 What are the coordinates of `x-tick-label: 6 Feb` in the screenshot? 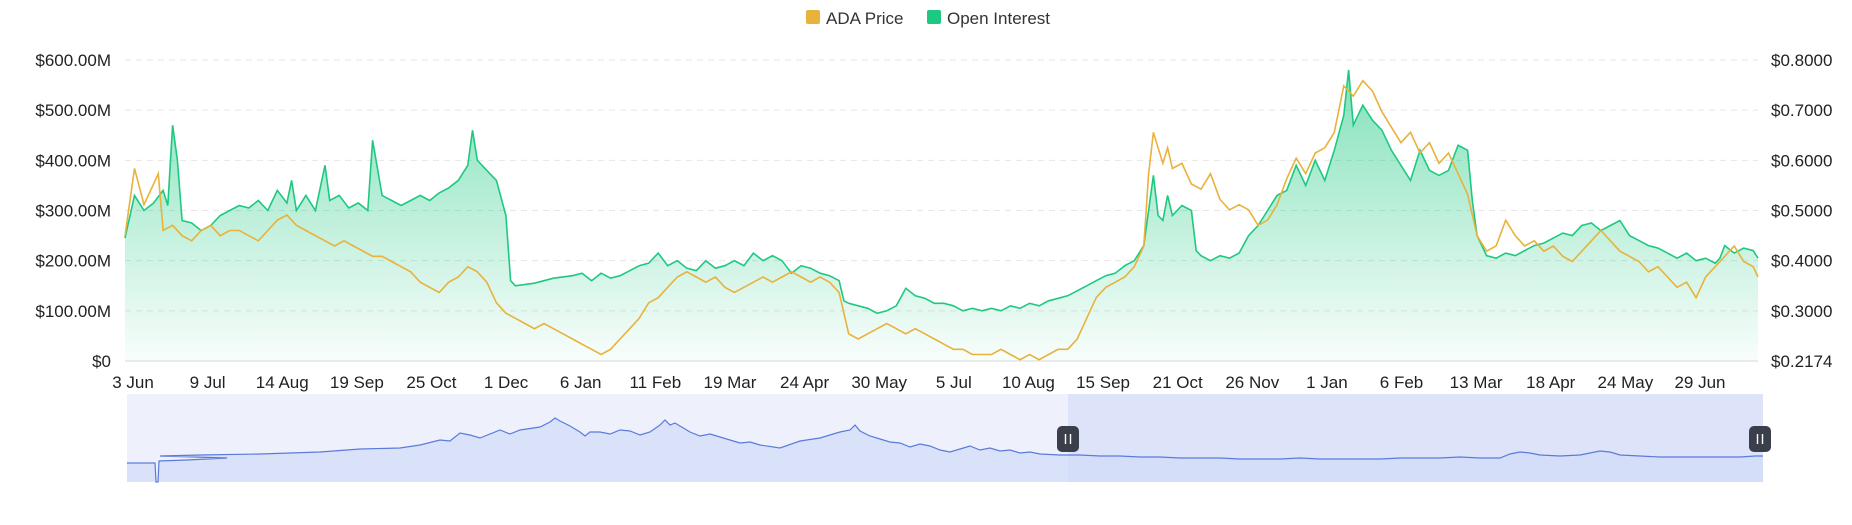 It's located at (1401, 382).